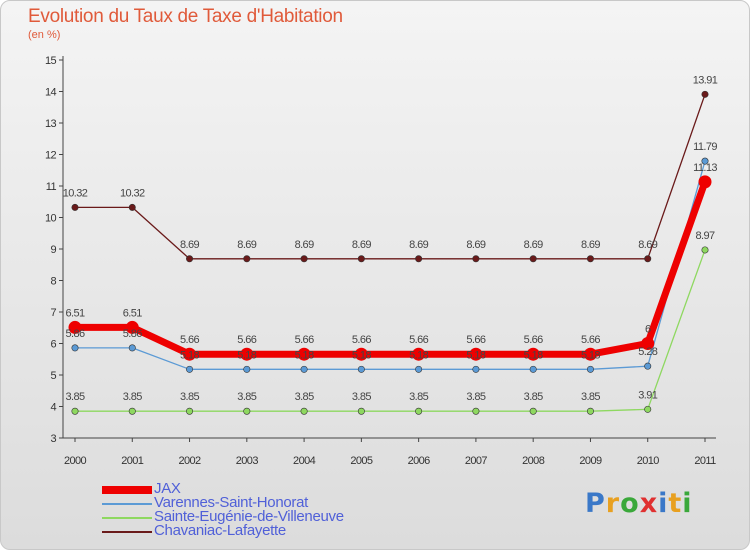 Image resolution: width=750 pixels, height=550 pixels. What do you see at coordinates (44, 35) in the screenshot?
I see `chart-subtitle: (en %)` at bounding box center [44, 35].